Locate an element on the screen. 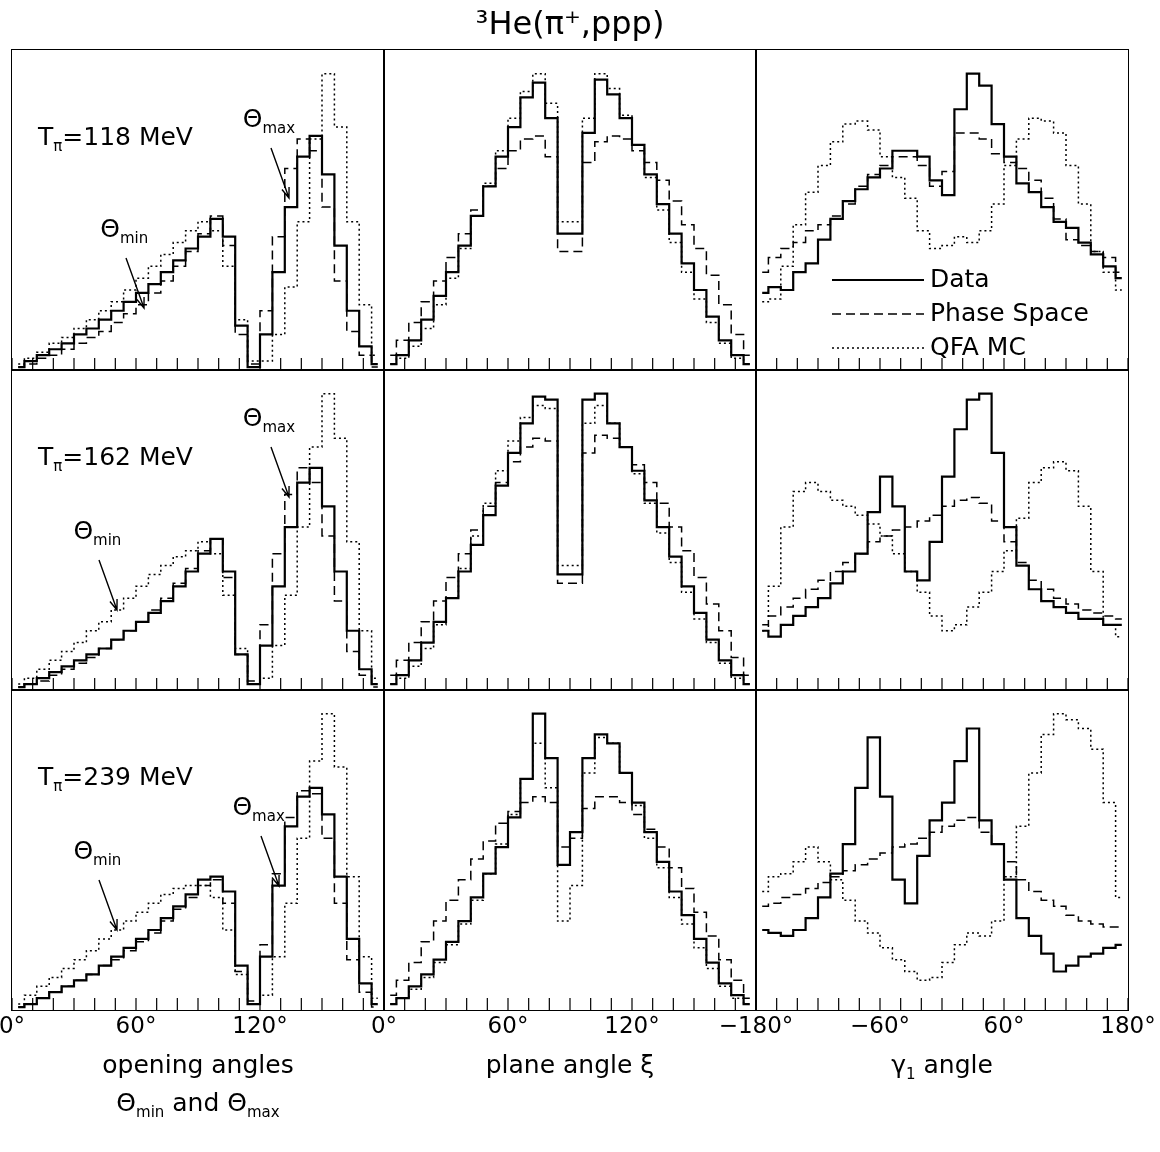 Image resolution: width=1160 pixels, height=1152 pixels. x-tick-label: −60° is located at coordinates (880, 1025).